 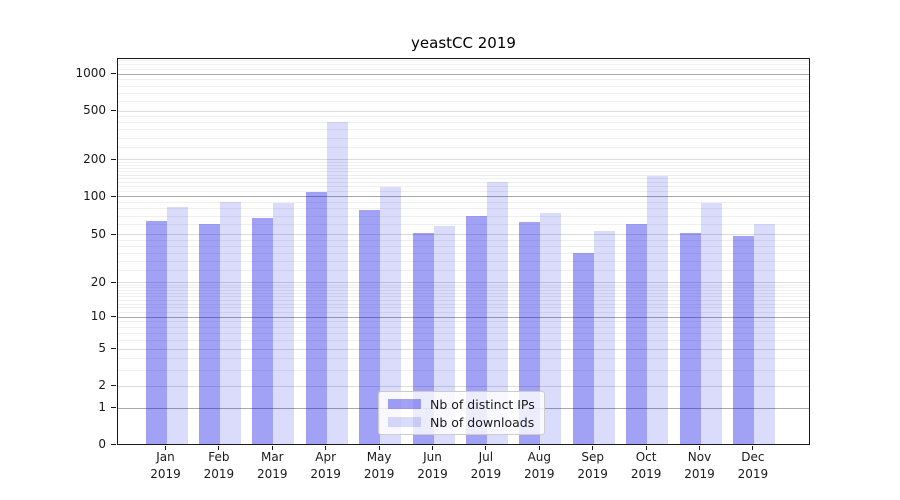 What do you see at coordinates (102, 385) in the screenshot?
I see `y-tick-label-2: 2` at bounding box center [102, 385].